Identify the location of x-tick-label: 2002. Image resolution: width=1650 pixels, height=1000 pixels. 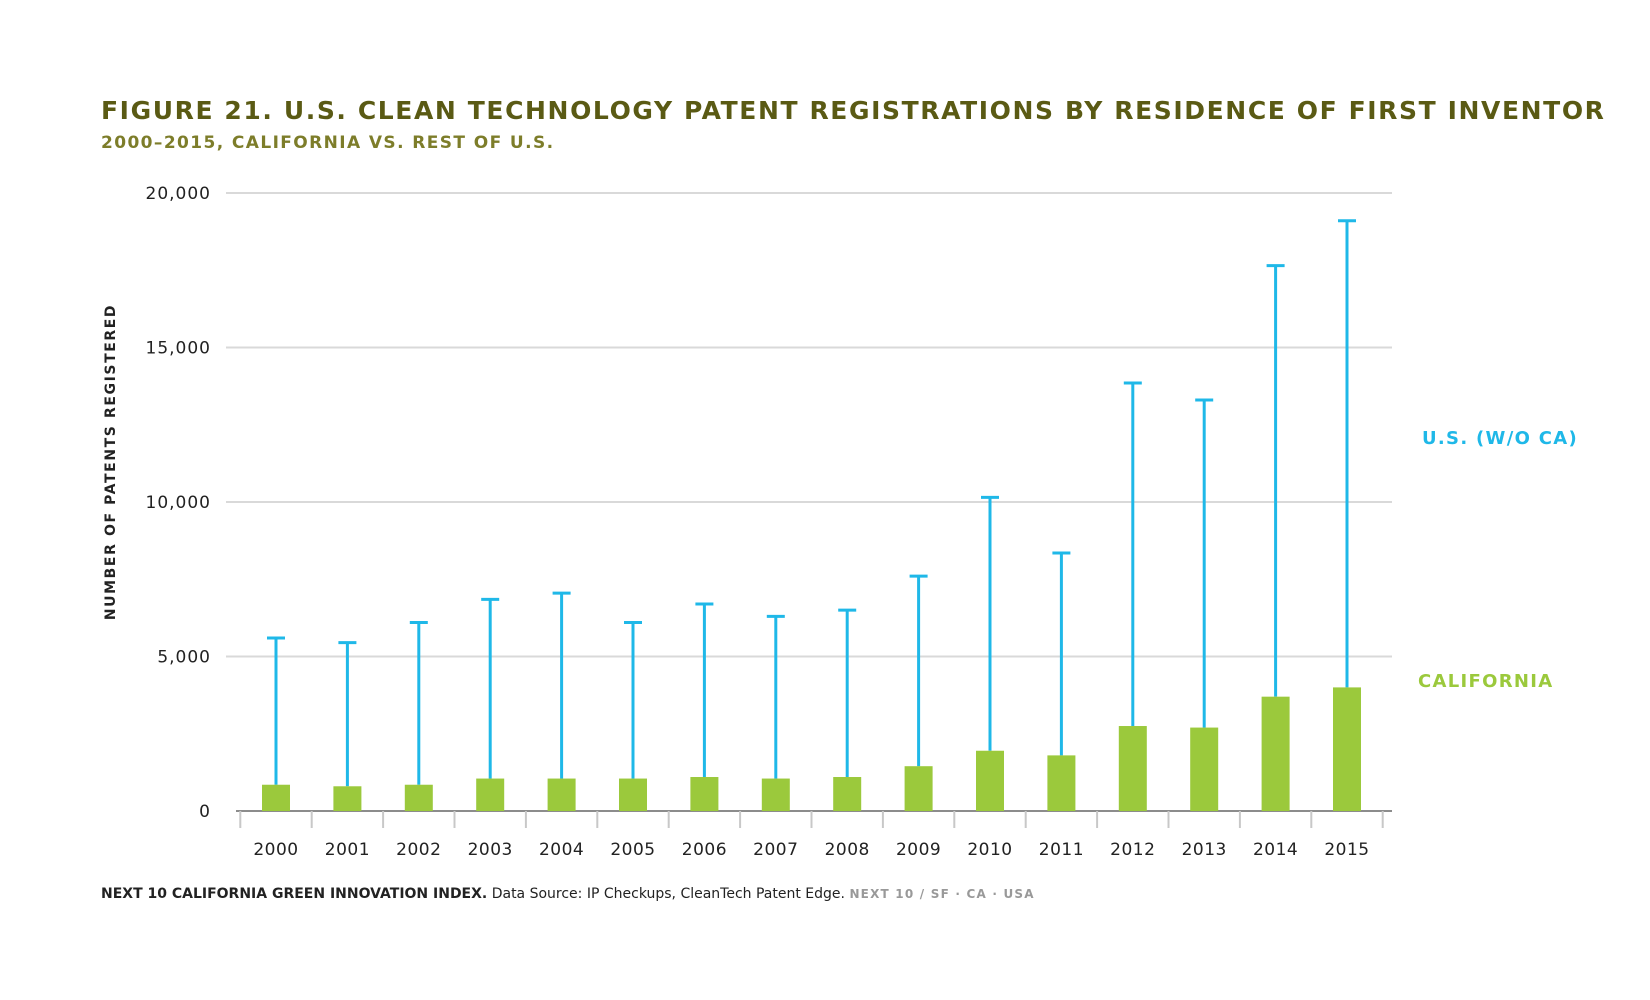
(418, 850).